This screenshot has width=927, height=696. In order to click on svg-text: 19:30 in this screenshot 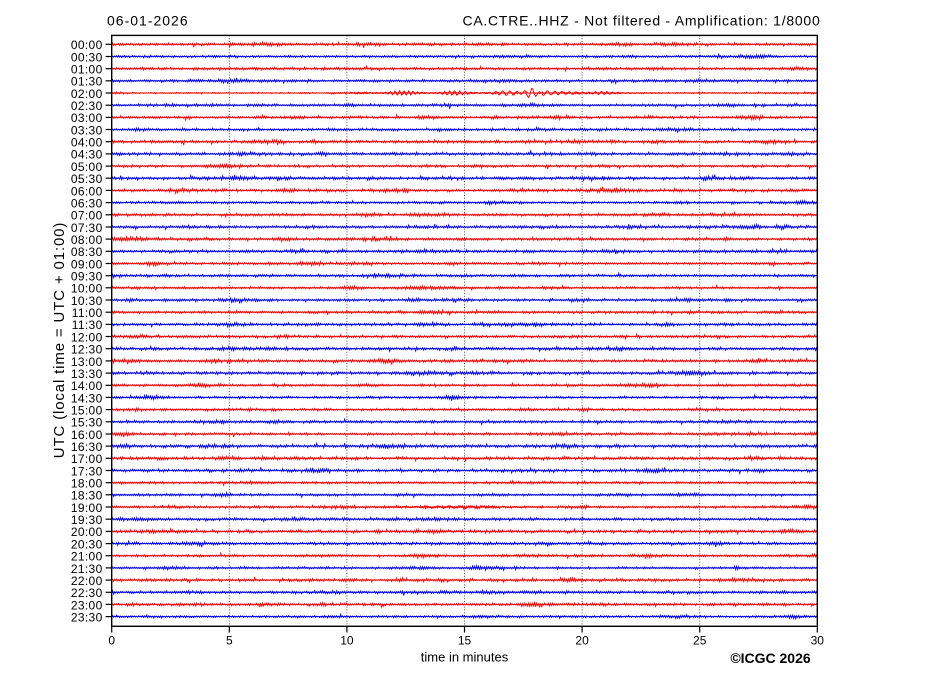, I will do `click(87, 520)`.